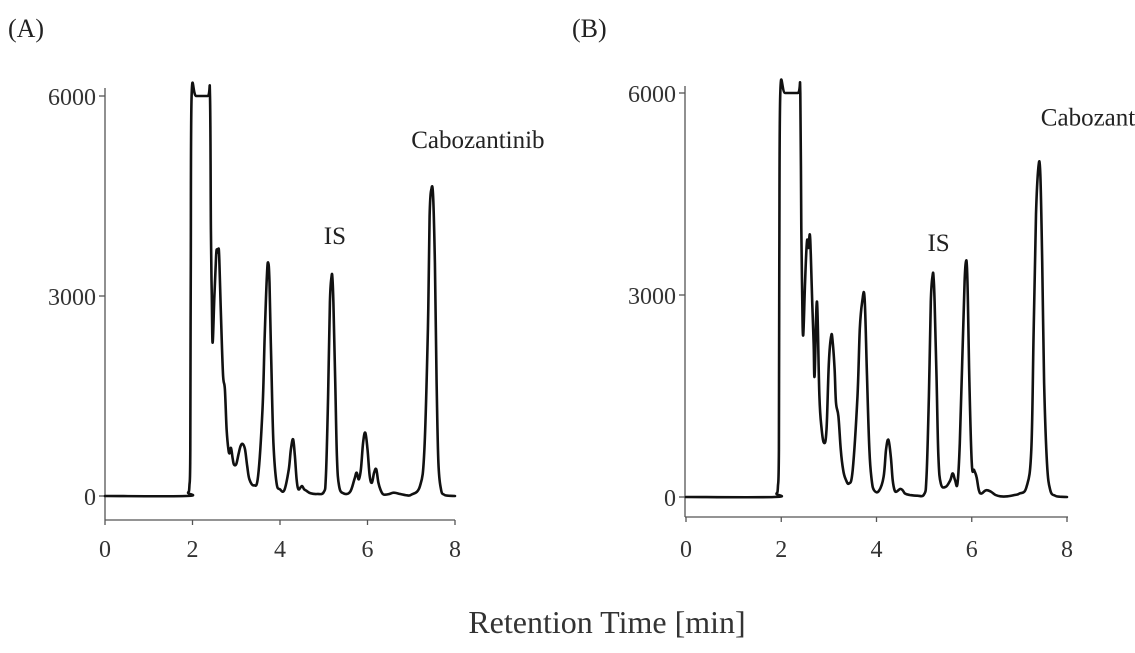 The height and width of the screenshot is (653, 1135). What do you see at coordinates (193, 550) in the screenshot?
I see `panel-a-x-tick-label: 2` at bounding box center [193, 550].